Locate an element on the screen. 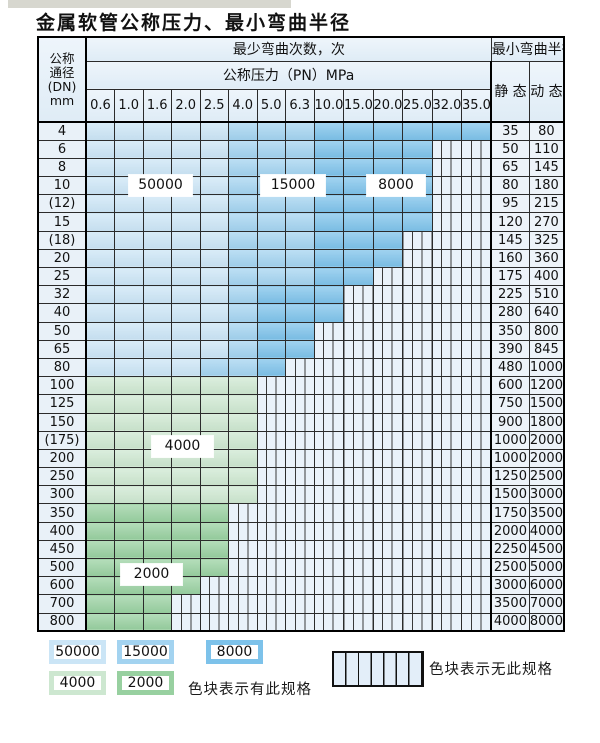  dn-cell: 10 is located at coordinates (62, 186).